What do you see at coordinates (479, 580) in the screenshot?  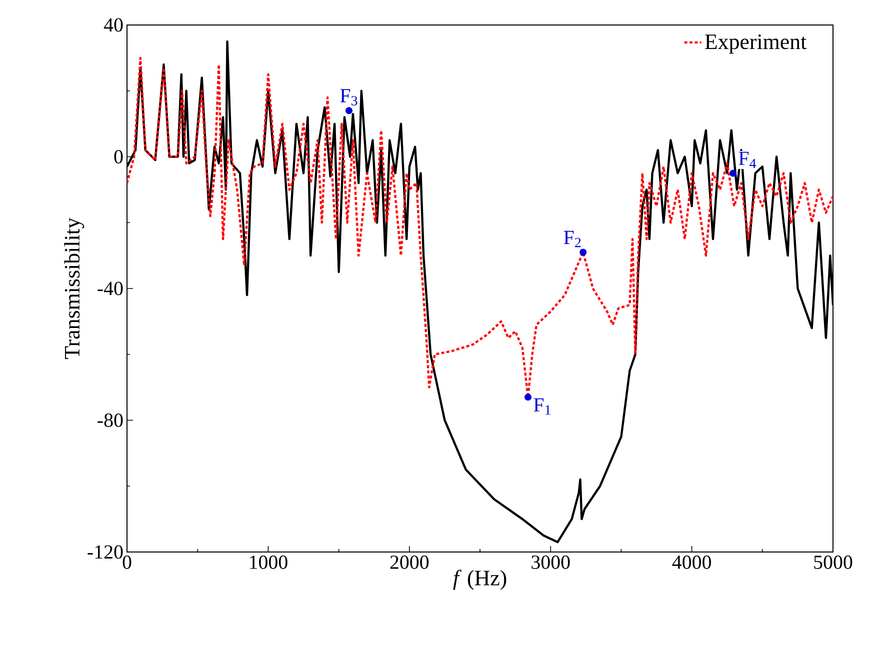 I see `x-axis-title: f (Hz)` at bounding box center [479, 580].